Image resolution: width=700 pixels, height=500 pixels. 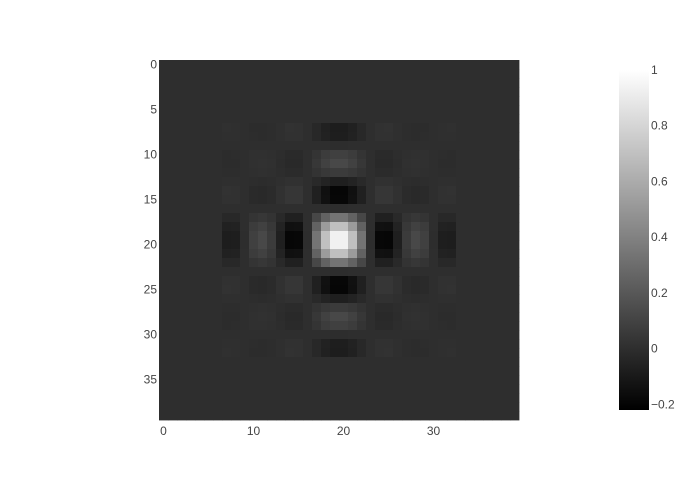 What do you see at coordinates (151, 335) in the screenshot?
I see `y-tick-label: 30` at bounding box center [151, 335].